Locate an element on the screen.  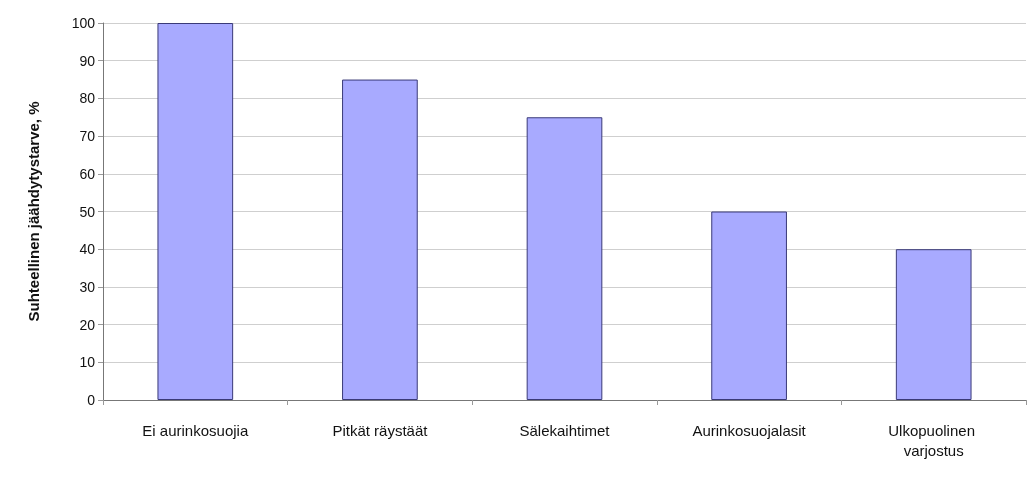
x-tick-label: Ei aurinkosuojia is located at coordinates (195, 430).